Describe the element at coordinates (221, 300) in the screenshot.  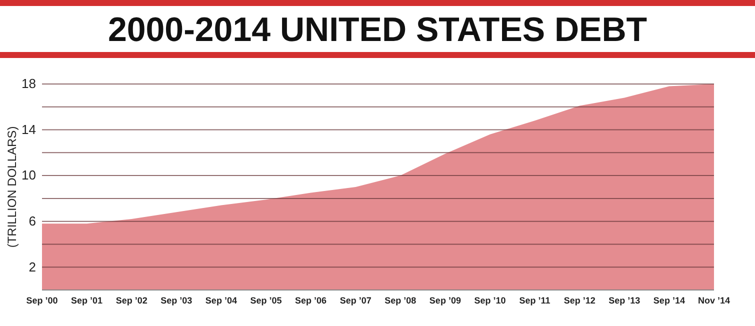
I see `x-tick-label: Sep ’04` at that location.